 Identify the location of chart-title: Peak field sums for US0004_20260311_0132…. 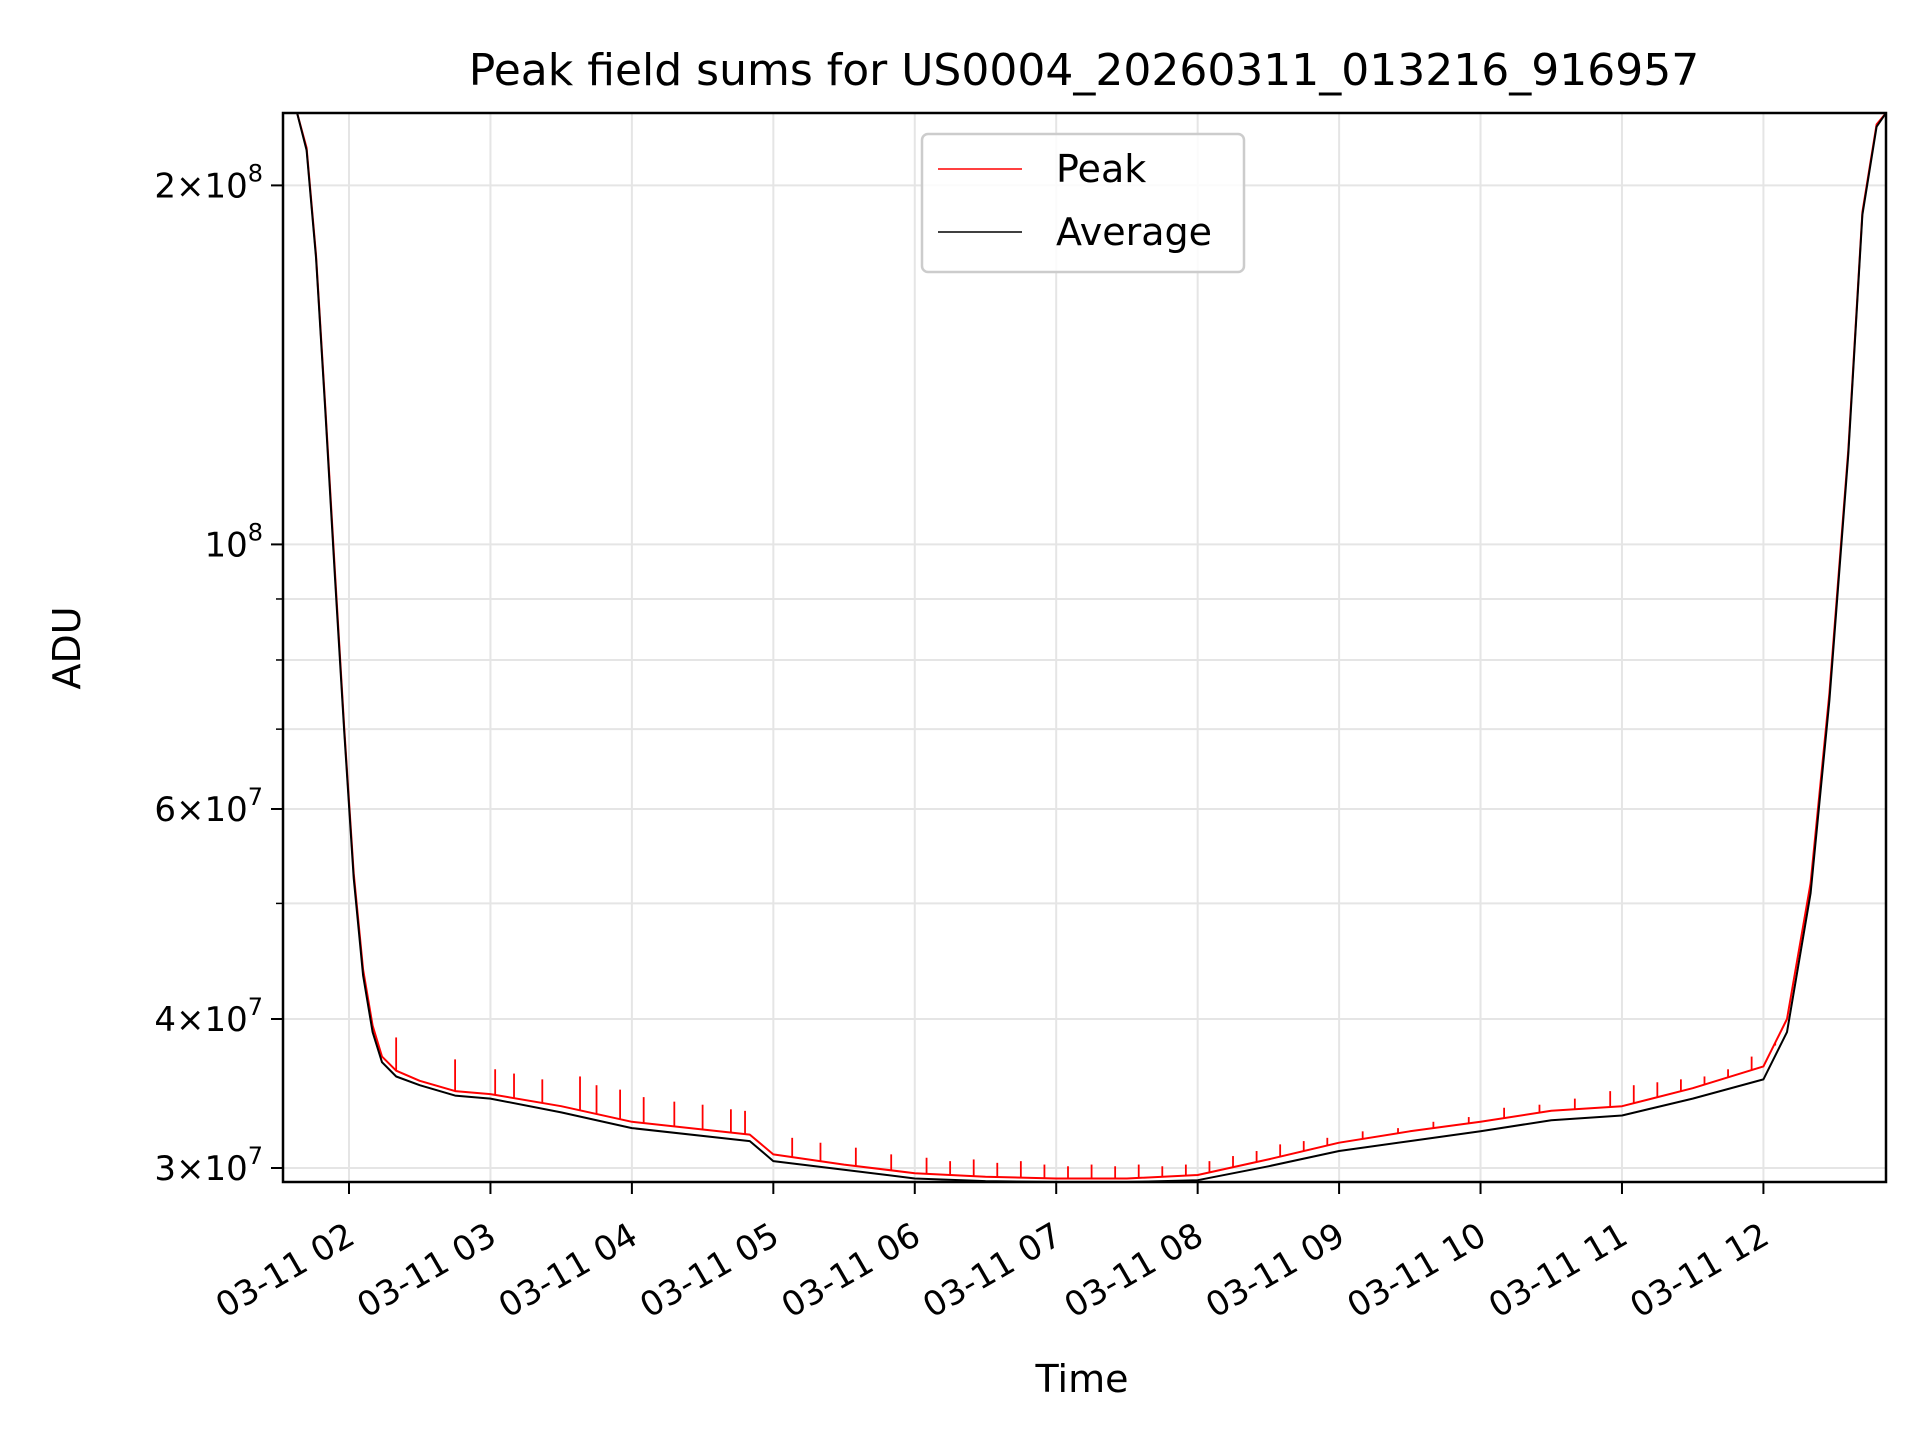
(1084, 70).